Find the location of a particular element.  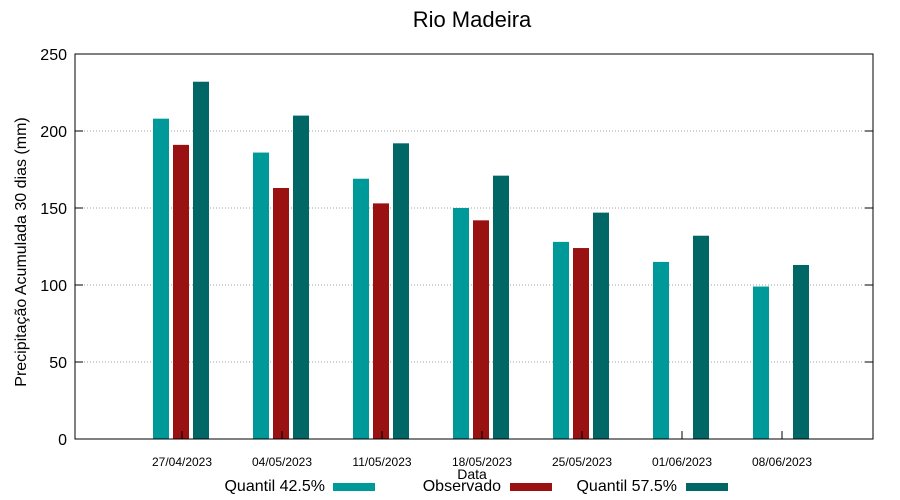

y-tick-label: 0 is located at coordinates (62, 440).